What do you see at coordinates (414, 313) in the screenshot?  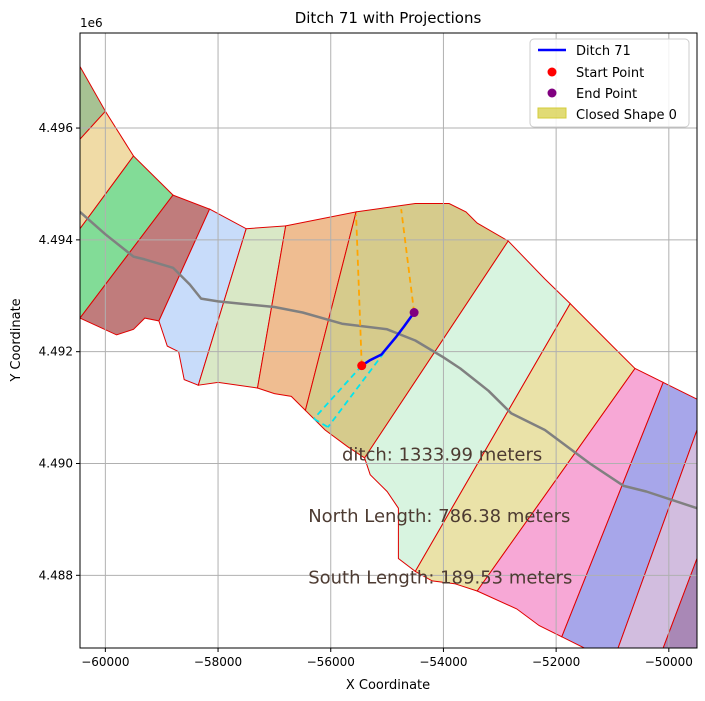 I see `end-point` at bounding box center [414, 313].